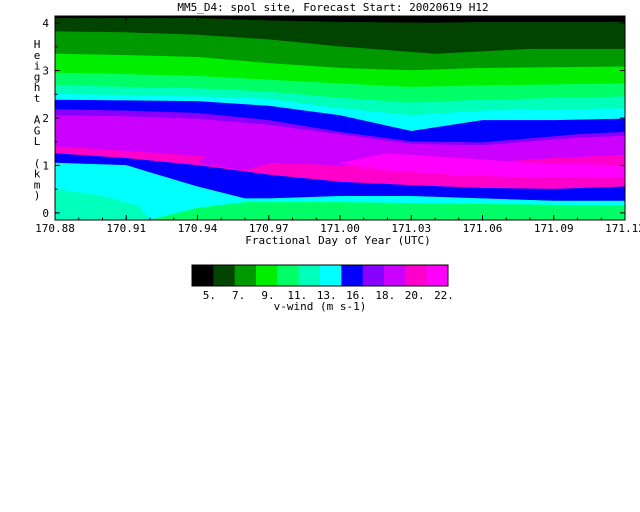 The width and height of the screenshot is (640, 512). Describe the element at coordinates (45, 71) in the screenshot. I see `y-tick-label: 3` at that location.